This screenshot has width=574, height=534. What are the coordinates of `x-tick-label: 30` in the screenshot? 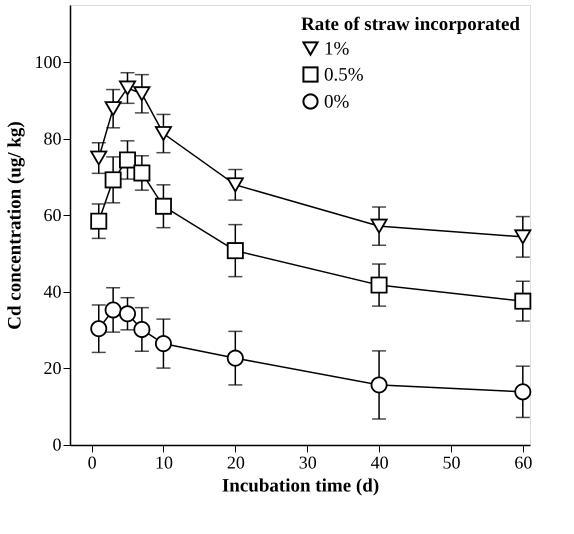 It's located at (307, 462).